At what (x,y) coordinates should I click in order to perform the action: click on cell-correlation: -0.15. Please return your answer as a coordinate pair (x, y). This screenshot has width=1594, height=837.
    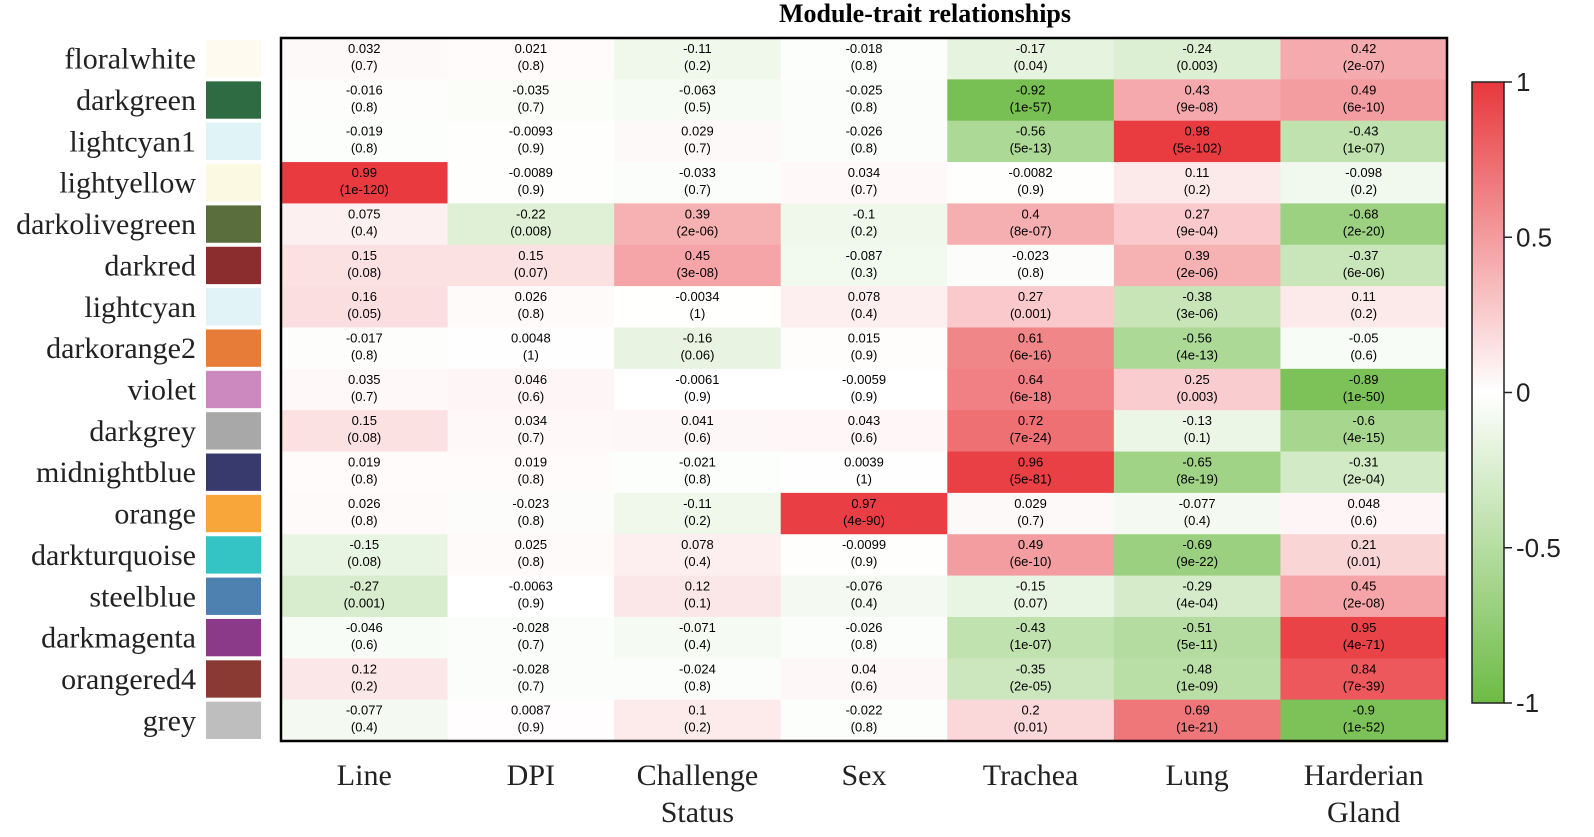
    Looking at the image, I should click on (1031, 586).